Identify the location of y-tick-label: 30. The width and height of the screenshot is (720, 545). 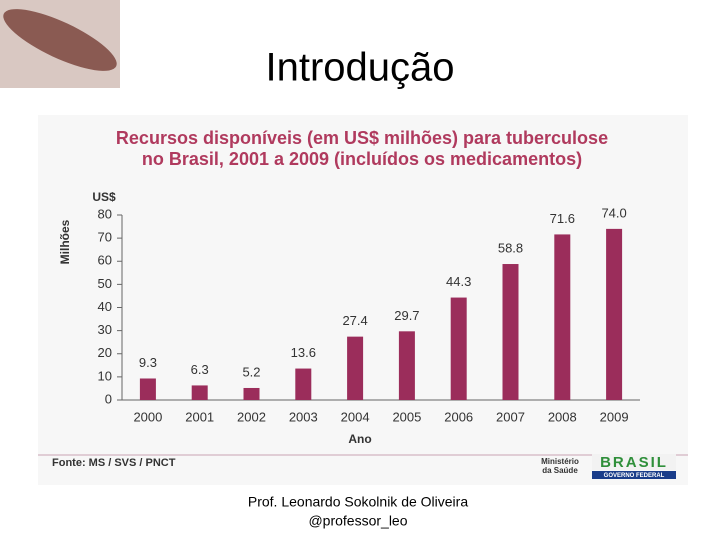
(105, 329).